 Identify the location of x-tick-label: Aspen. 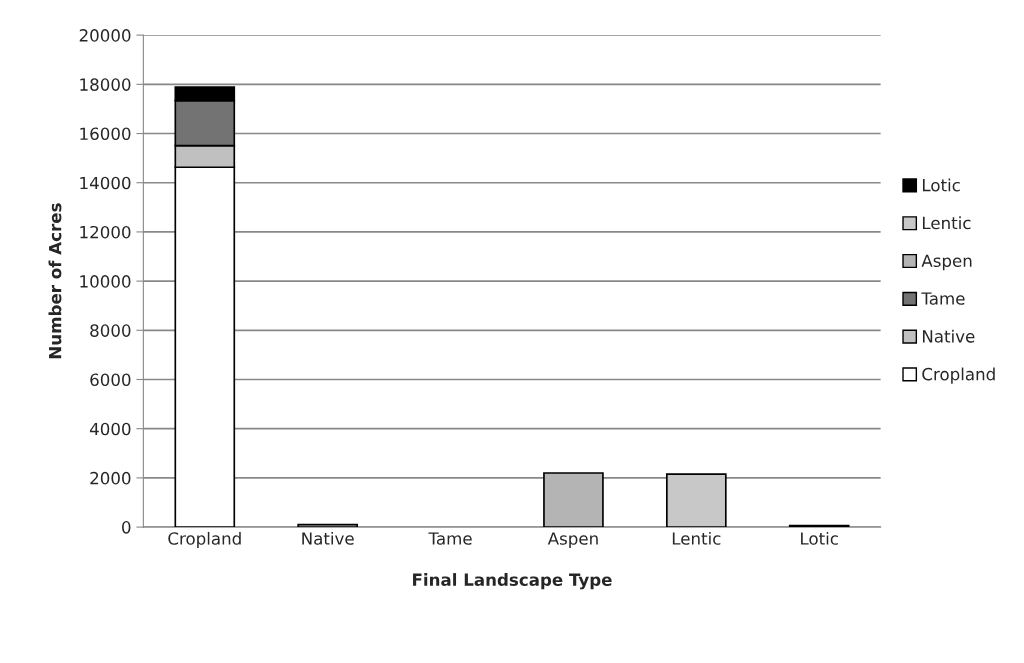
(572, 540).